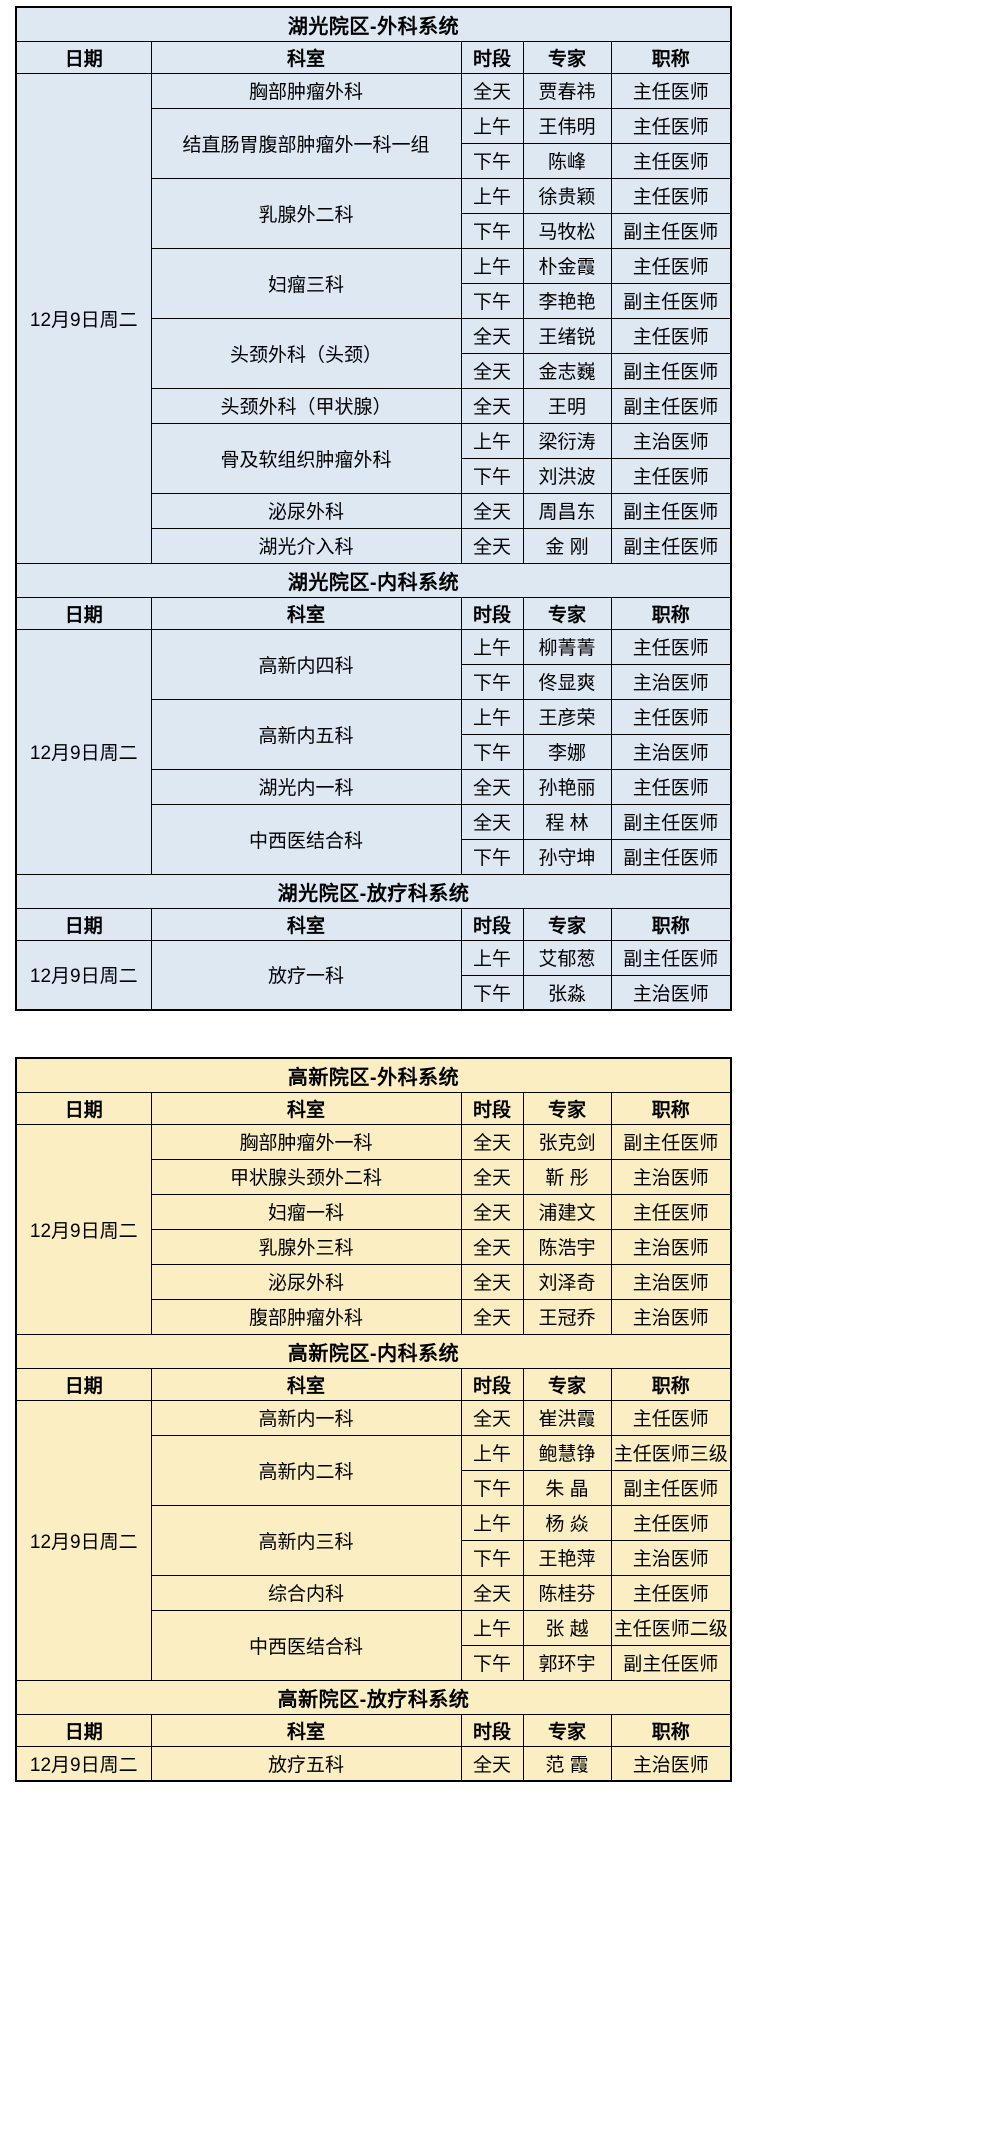  What do you see at coordinates (671, 1627) in the screenshot?
I see `title-cell: 主任医师二级` at bounding box center [671, 1627].